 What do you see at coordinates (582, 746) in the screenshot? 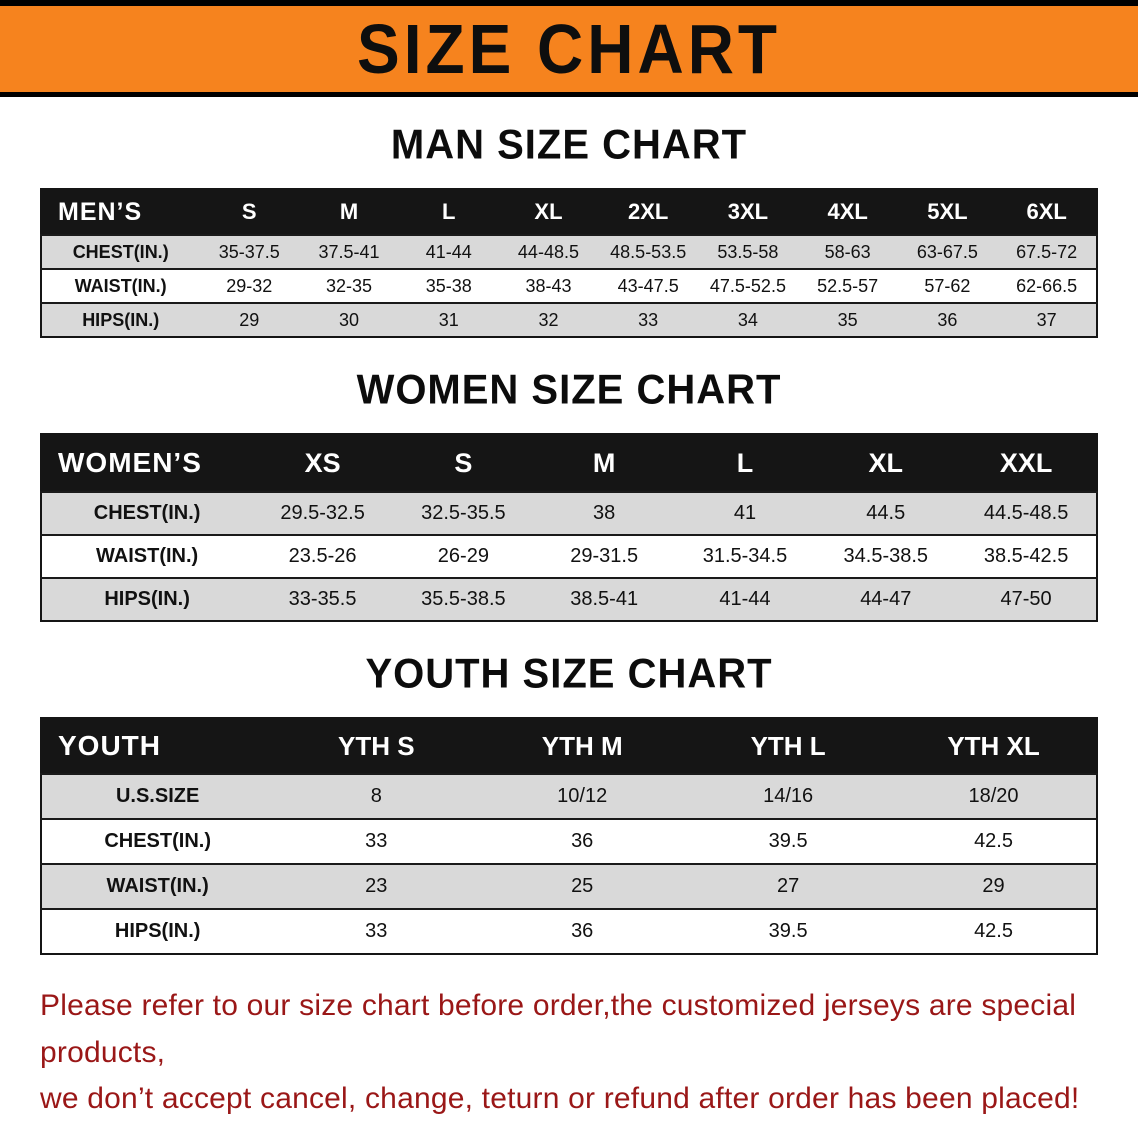
I see `column-header: YTH M` at bounding box center [582, 746].